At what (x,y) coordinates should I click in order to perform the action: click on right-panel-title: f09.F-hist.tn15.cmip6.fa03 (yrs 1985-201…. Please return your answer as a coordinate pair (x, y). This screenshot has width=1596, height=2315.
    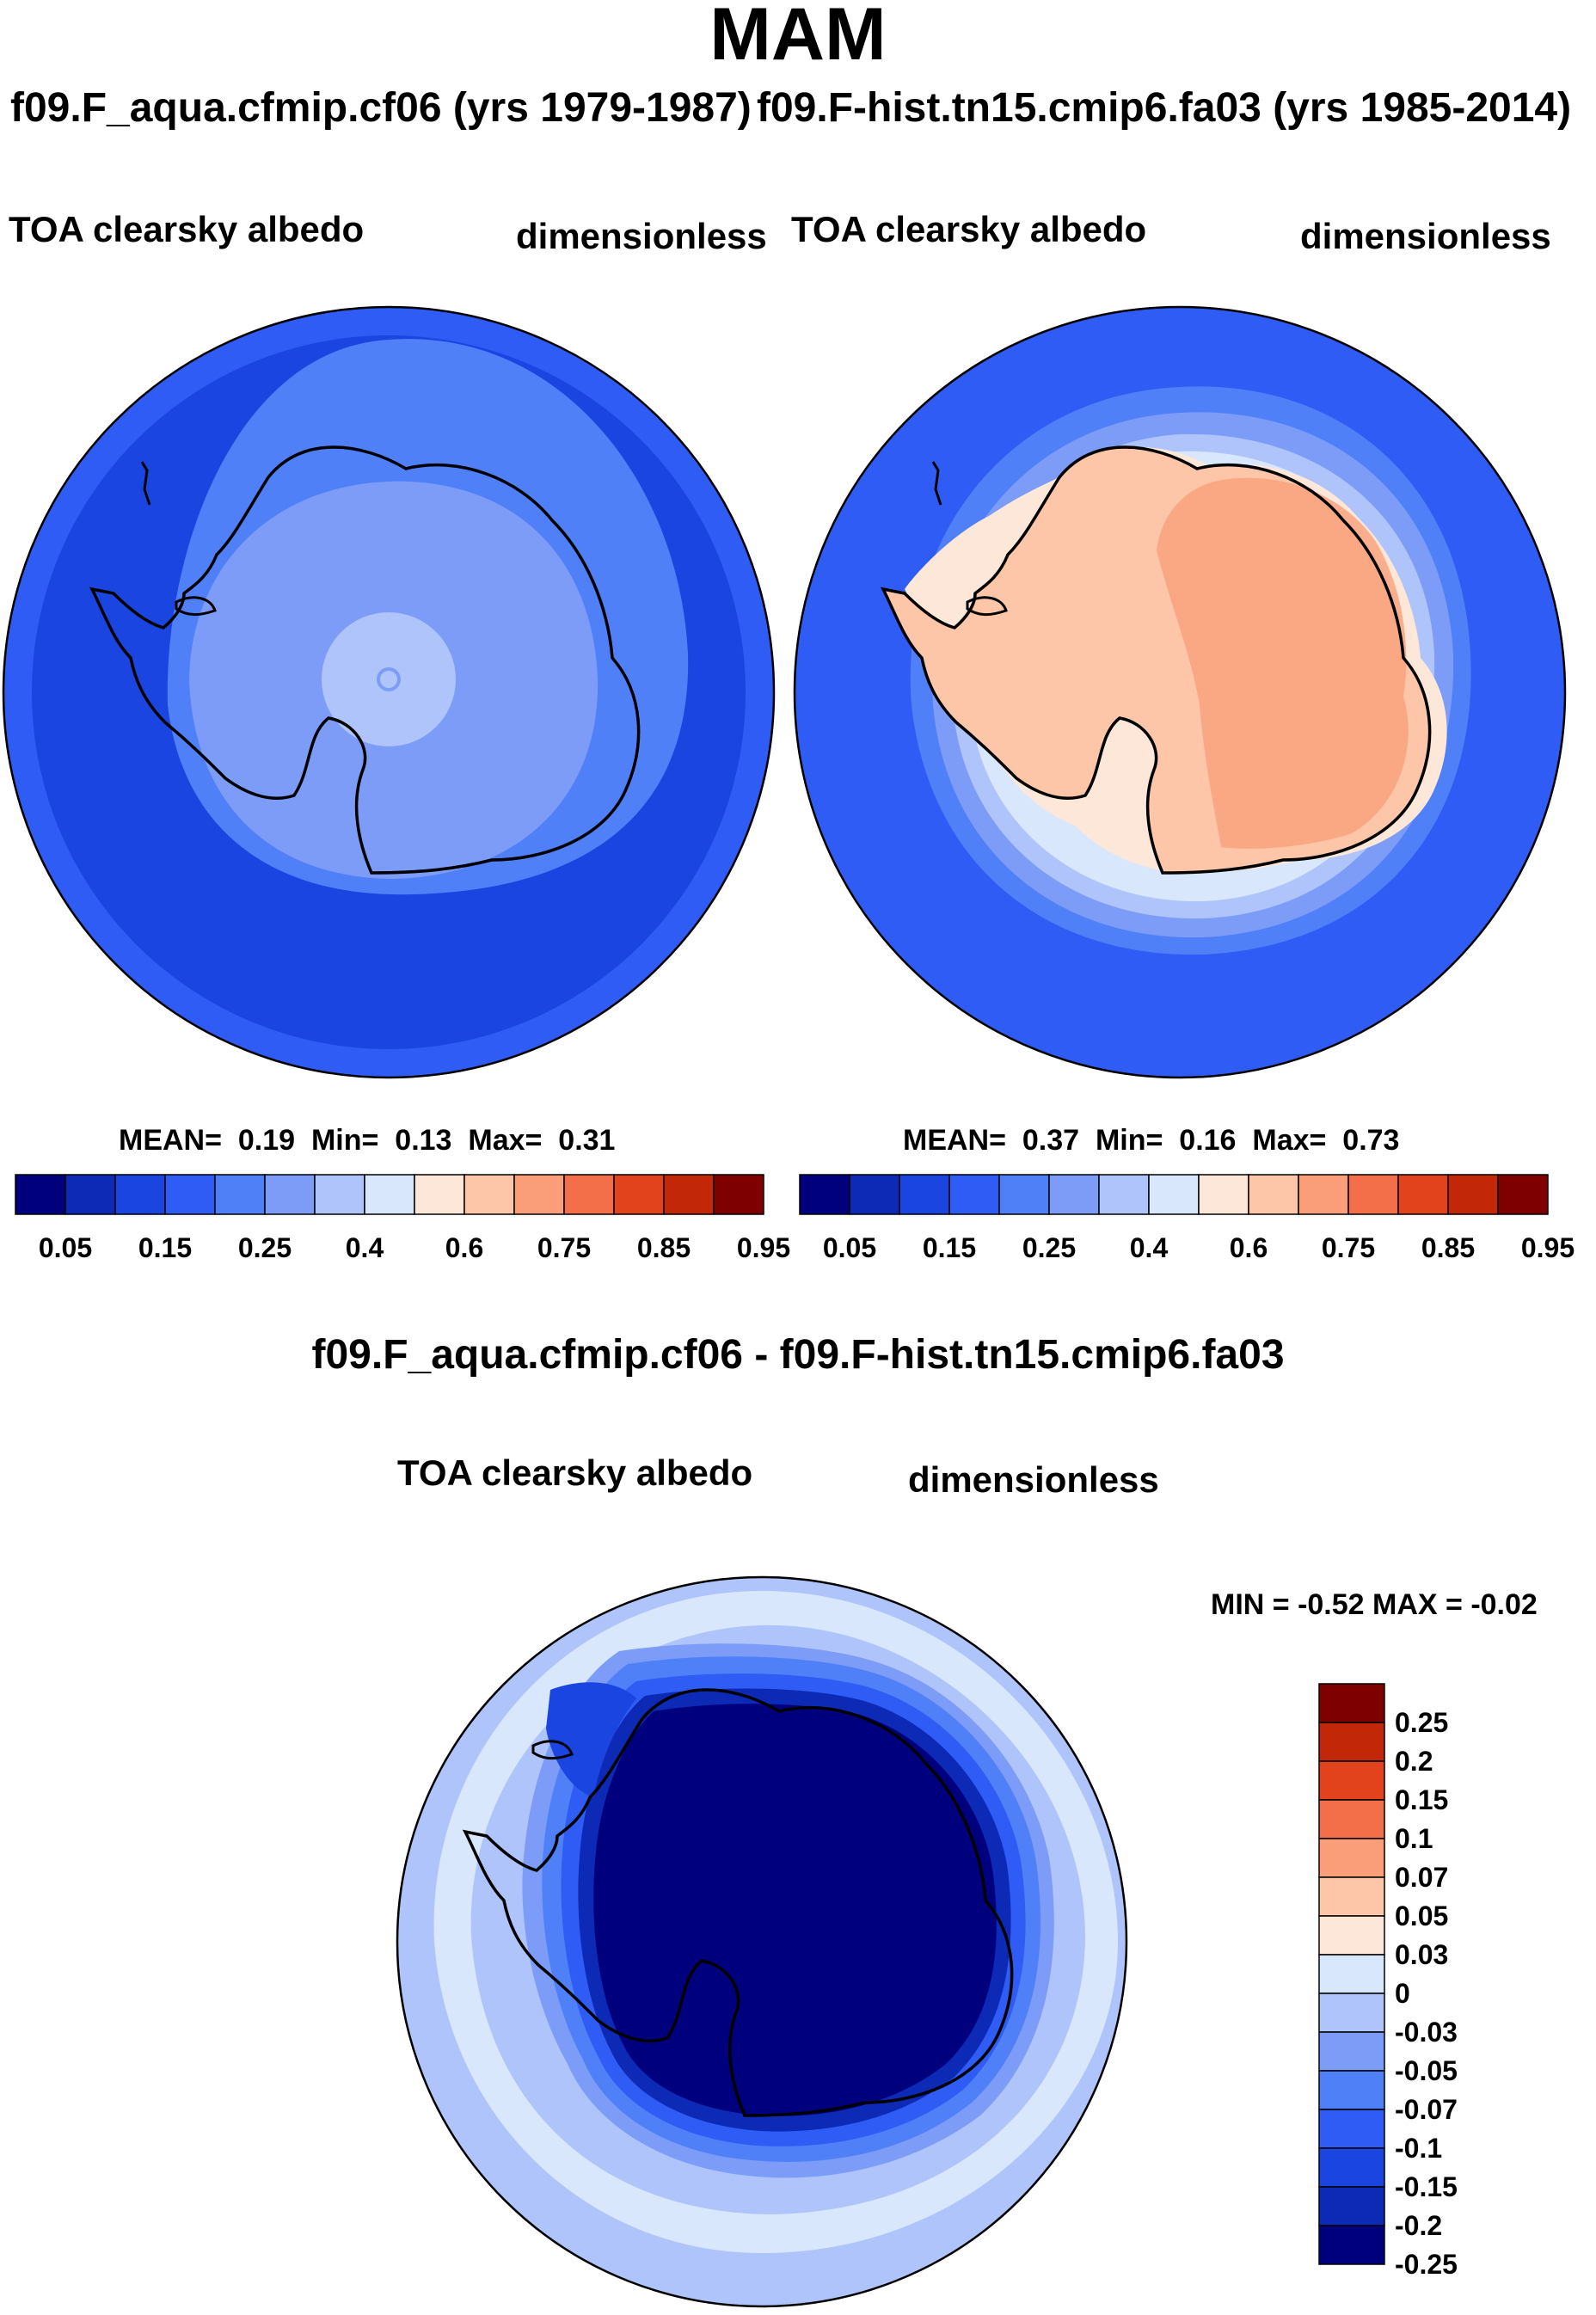
    Looking at the image, I should click on (1164, 108).